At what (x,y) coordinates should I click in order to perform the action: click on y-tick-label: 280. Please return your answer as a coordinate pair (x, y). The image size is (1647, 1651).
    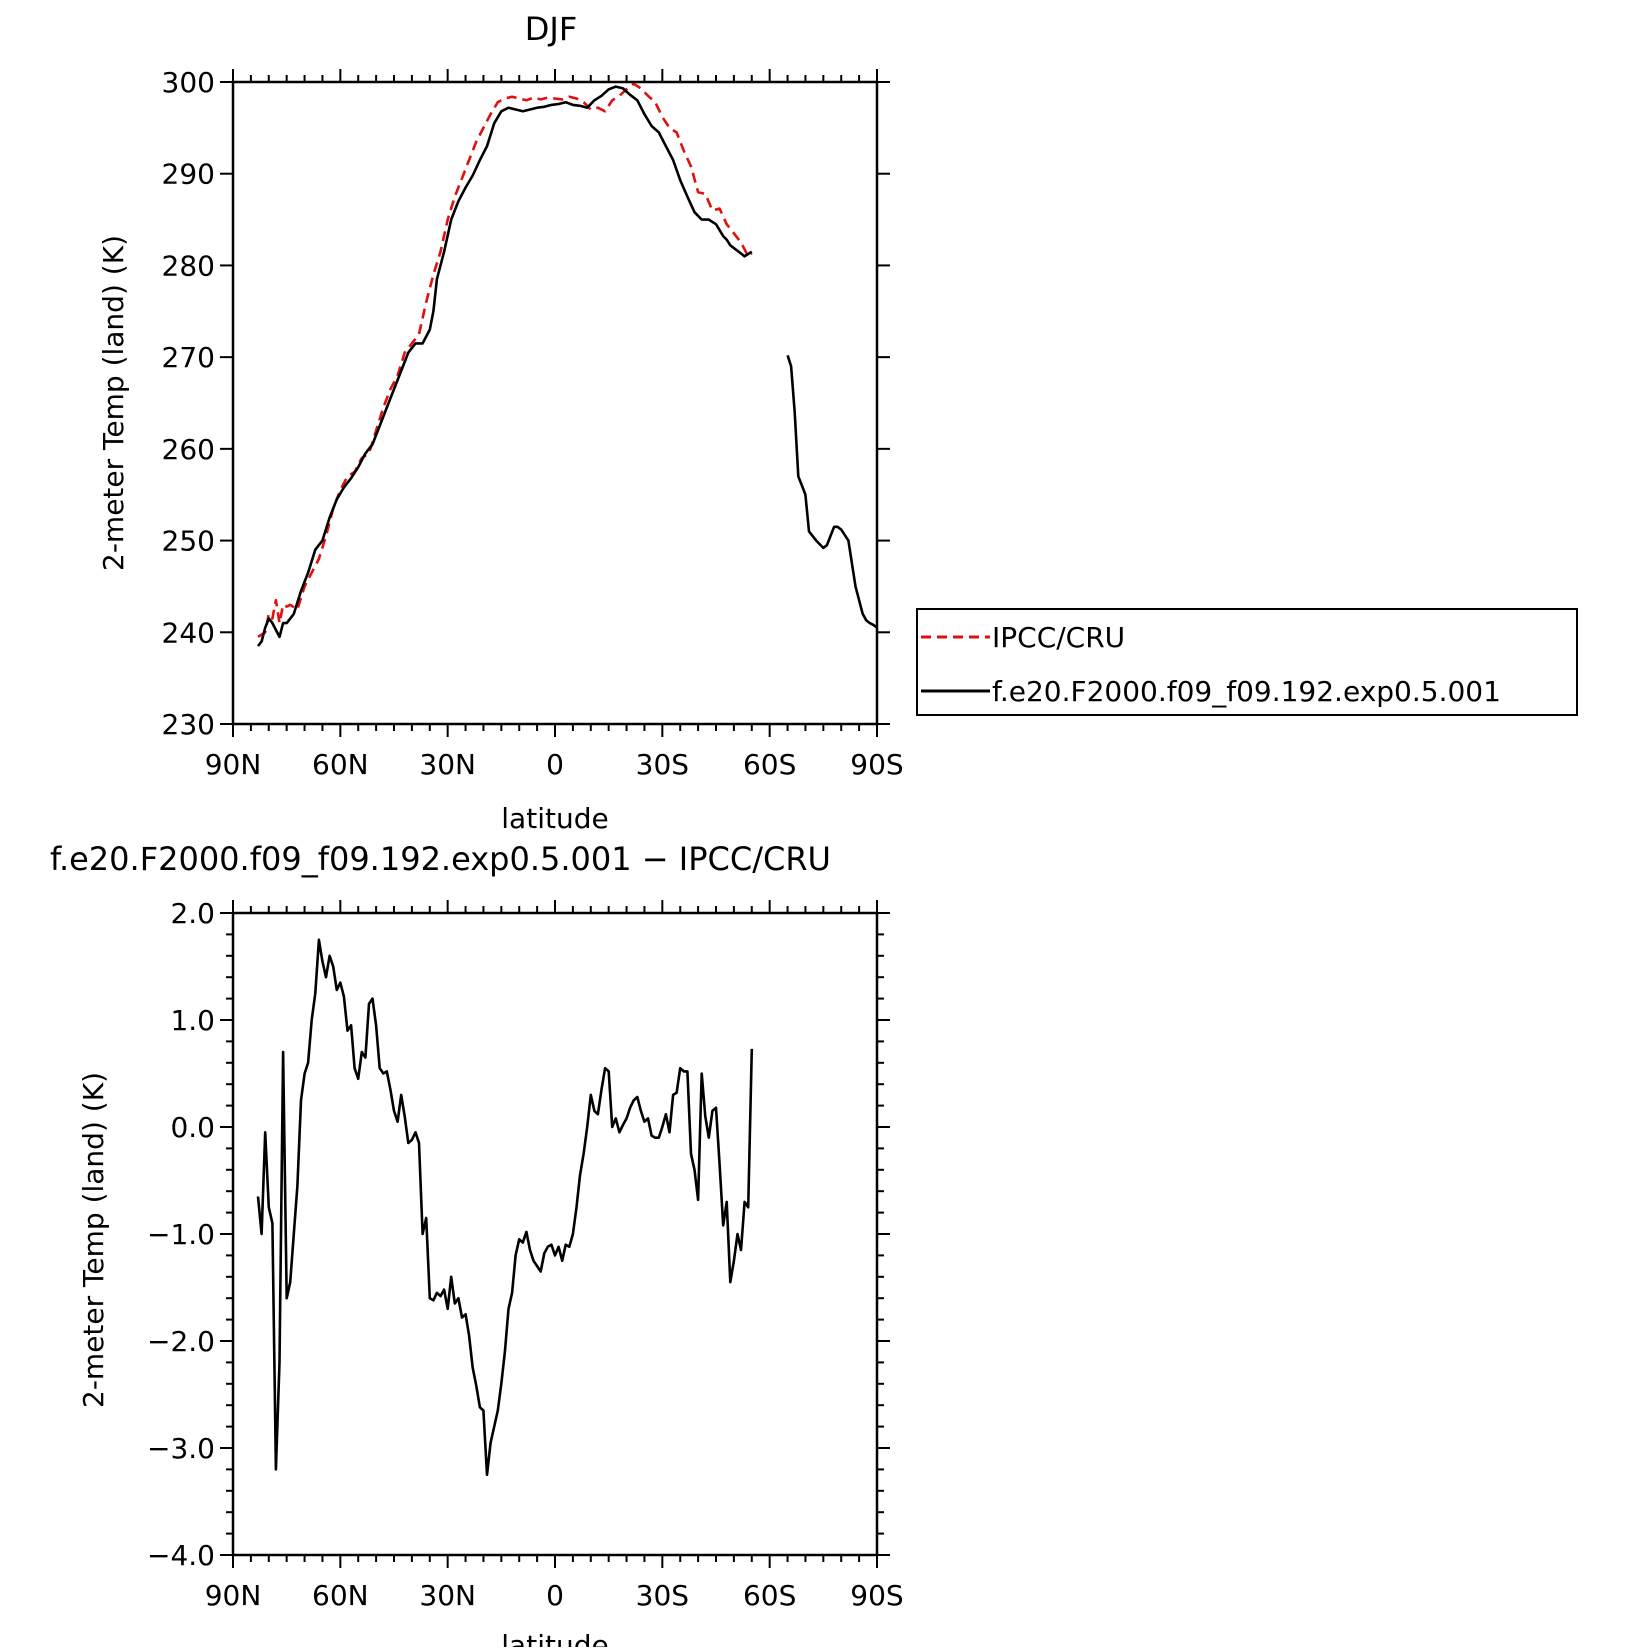
    Looking at the image, I should click on (188, 265).